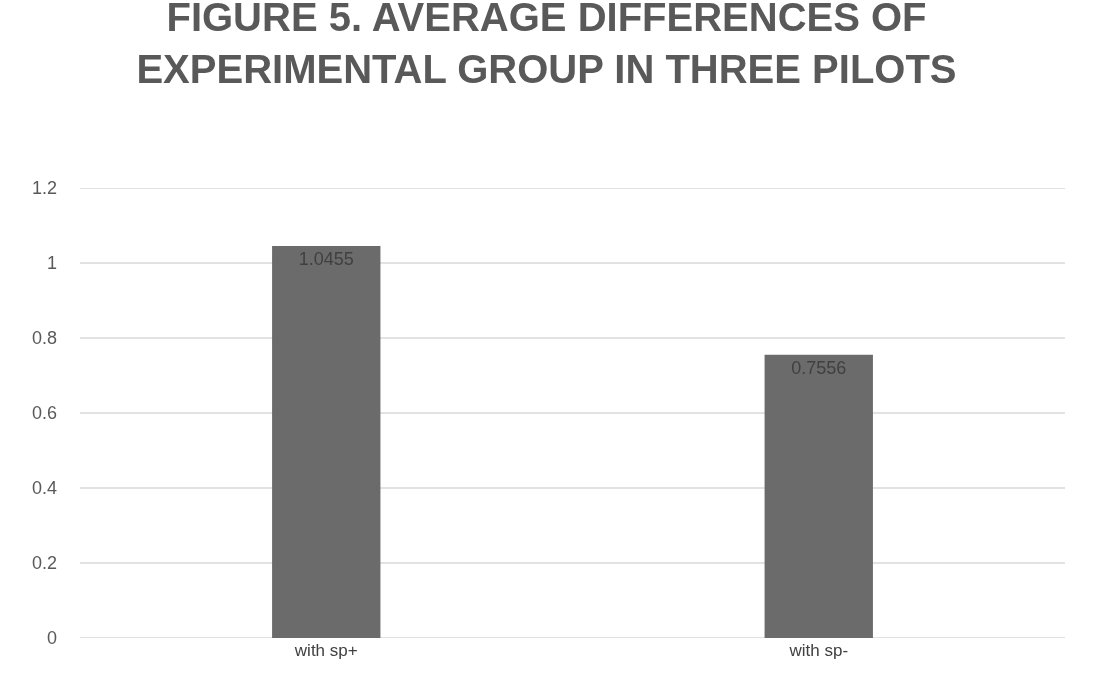  I want to click on y-tick-label: 1, so click(51, 263).